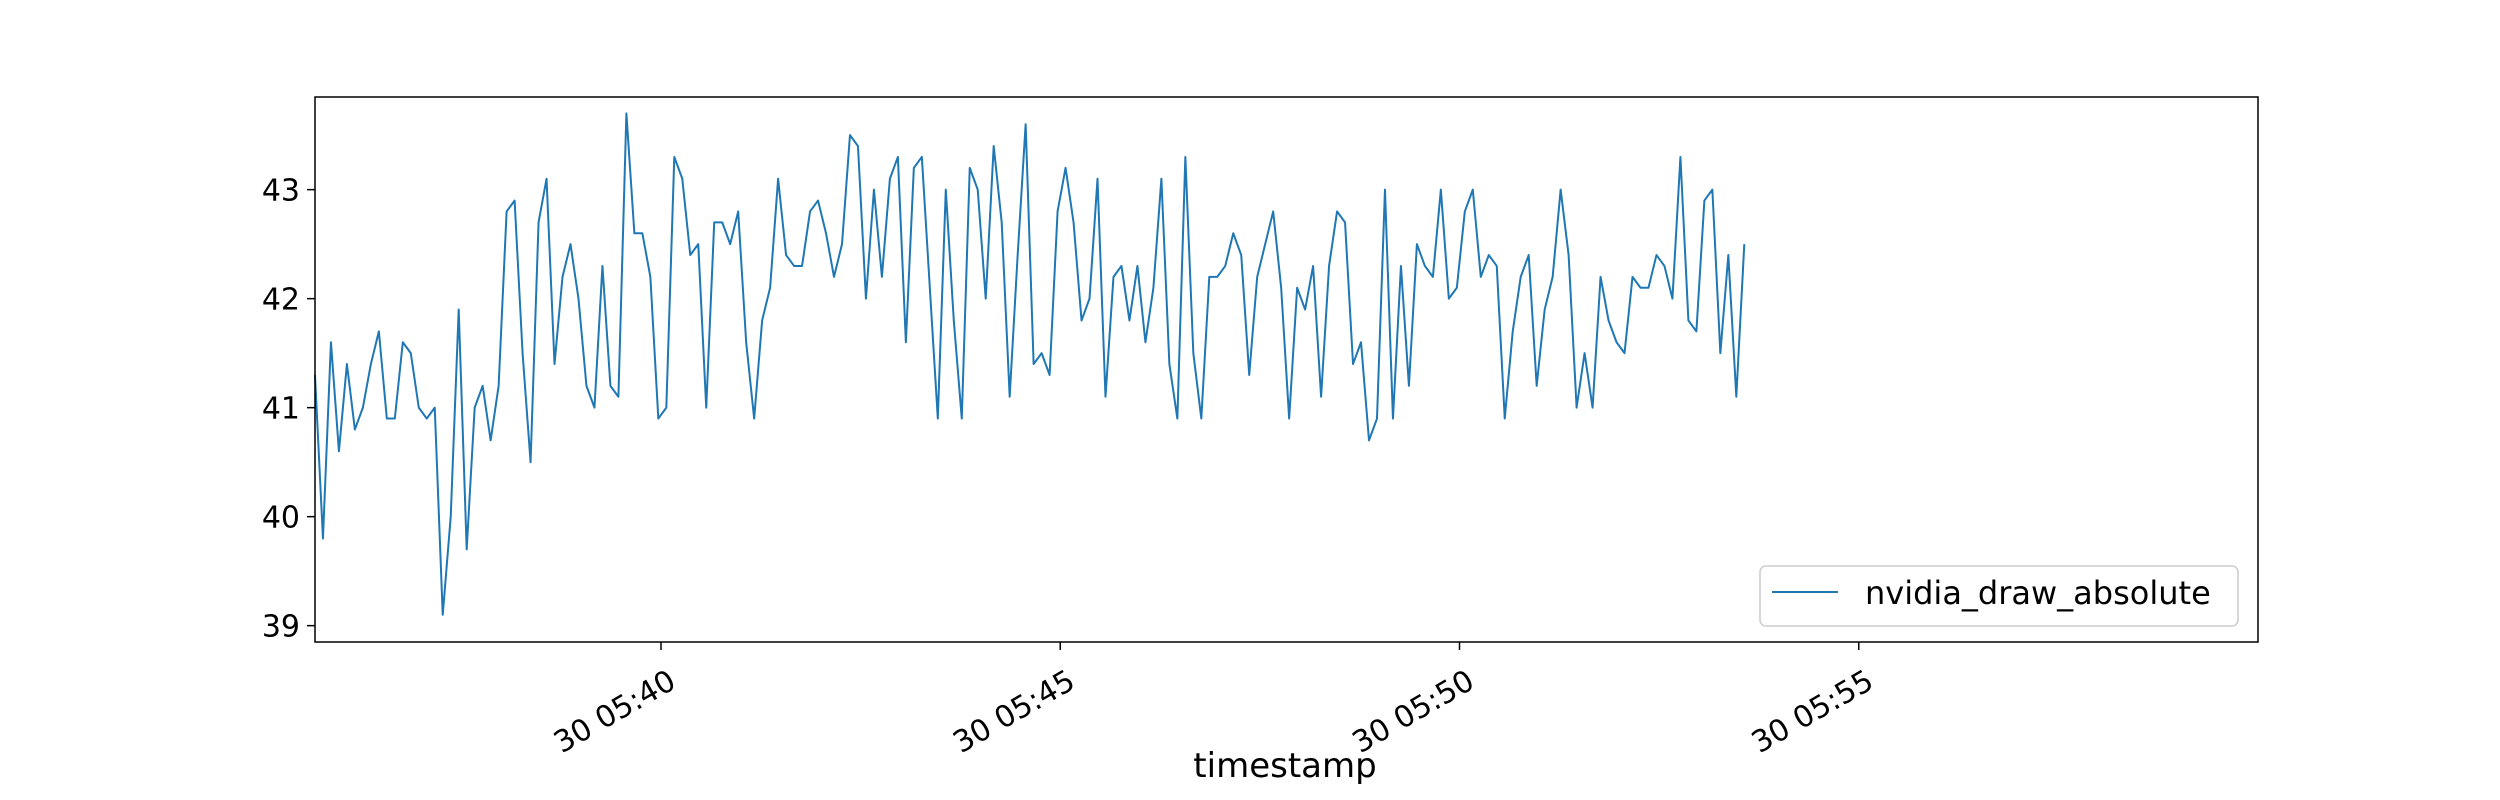 The image size is (2500, 800). I want to click on y-tick-label: 40, so click(281, 518).